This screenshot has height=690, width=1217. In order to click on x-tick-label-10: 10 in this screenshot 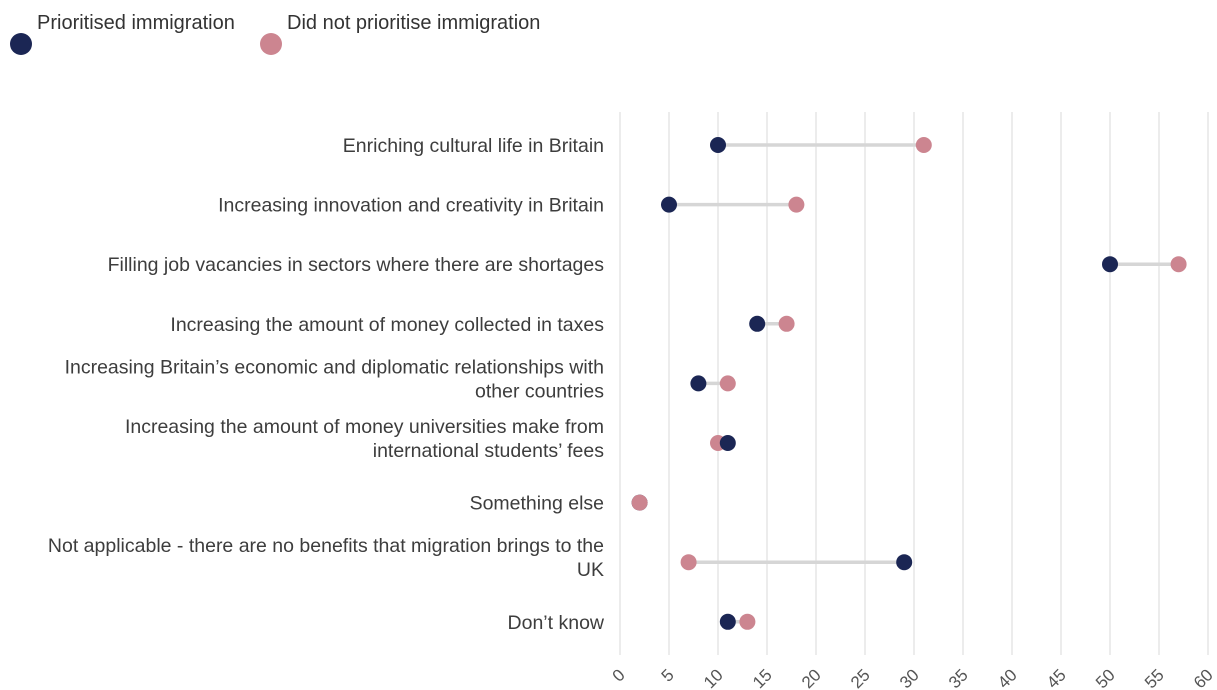, I will do `click(713, 677)`.